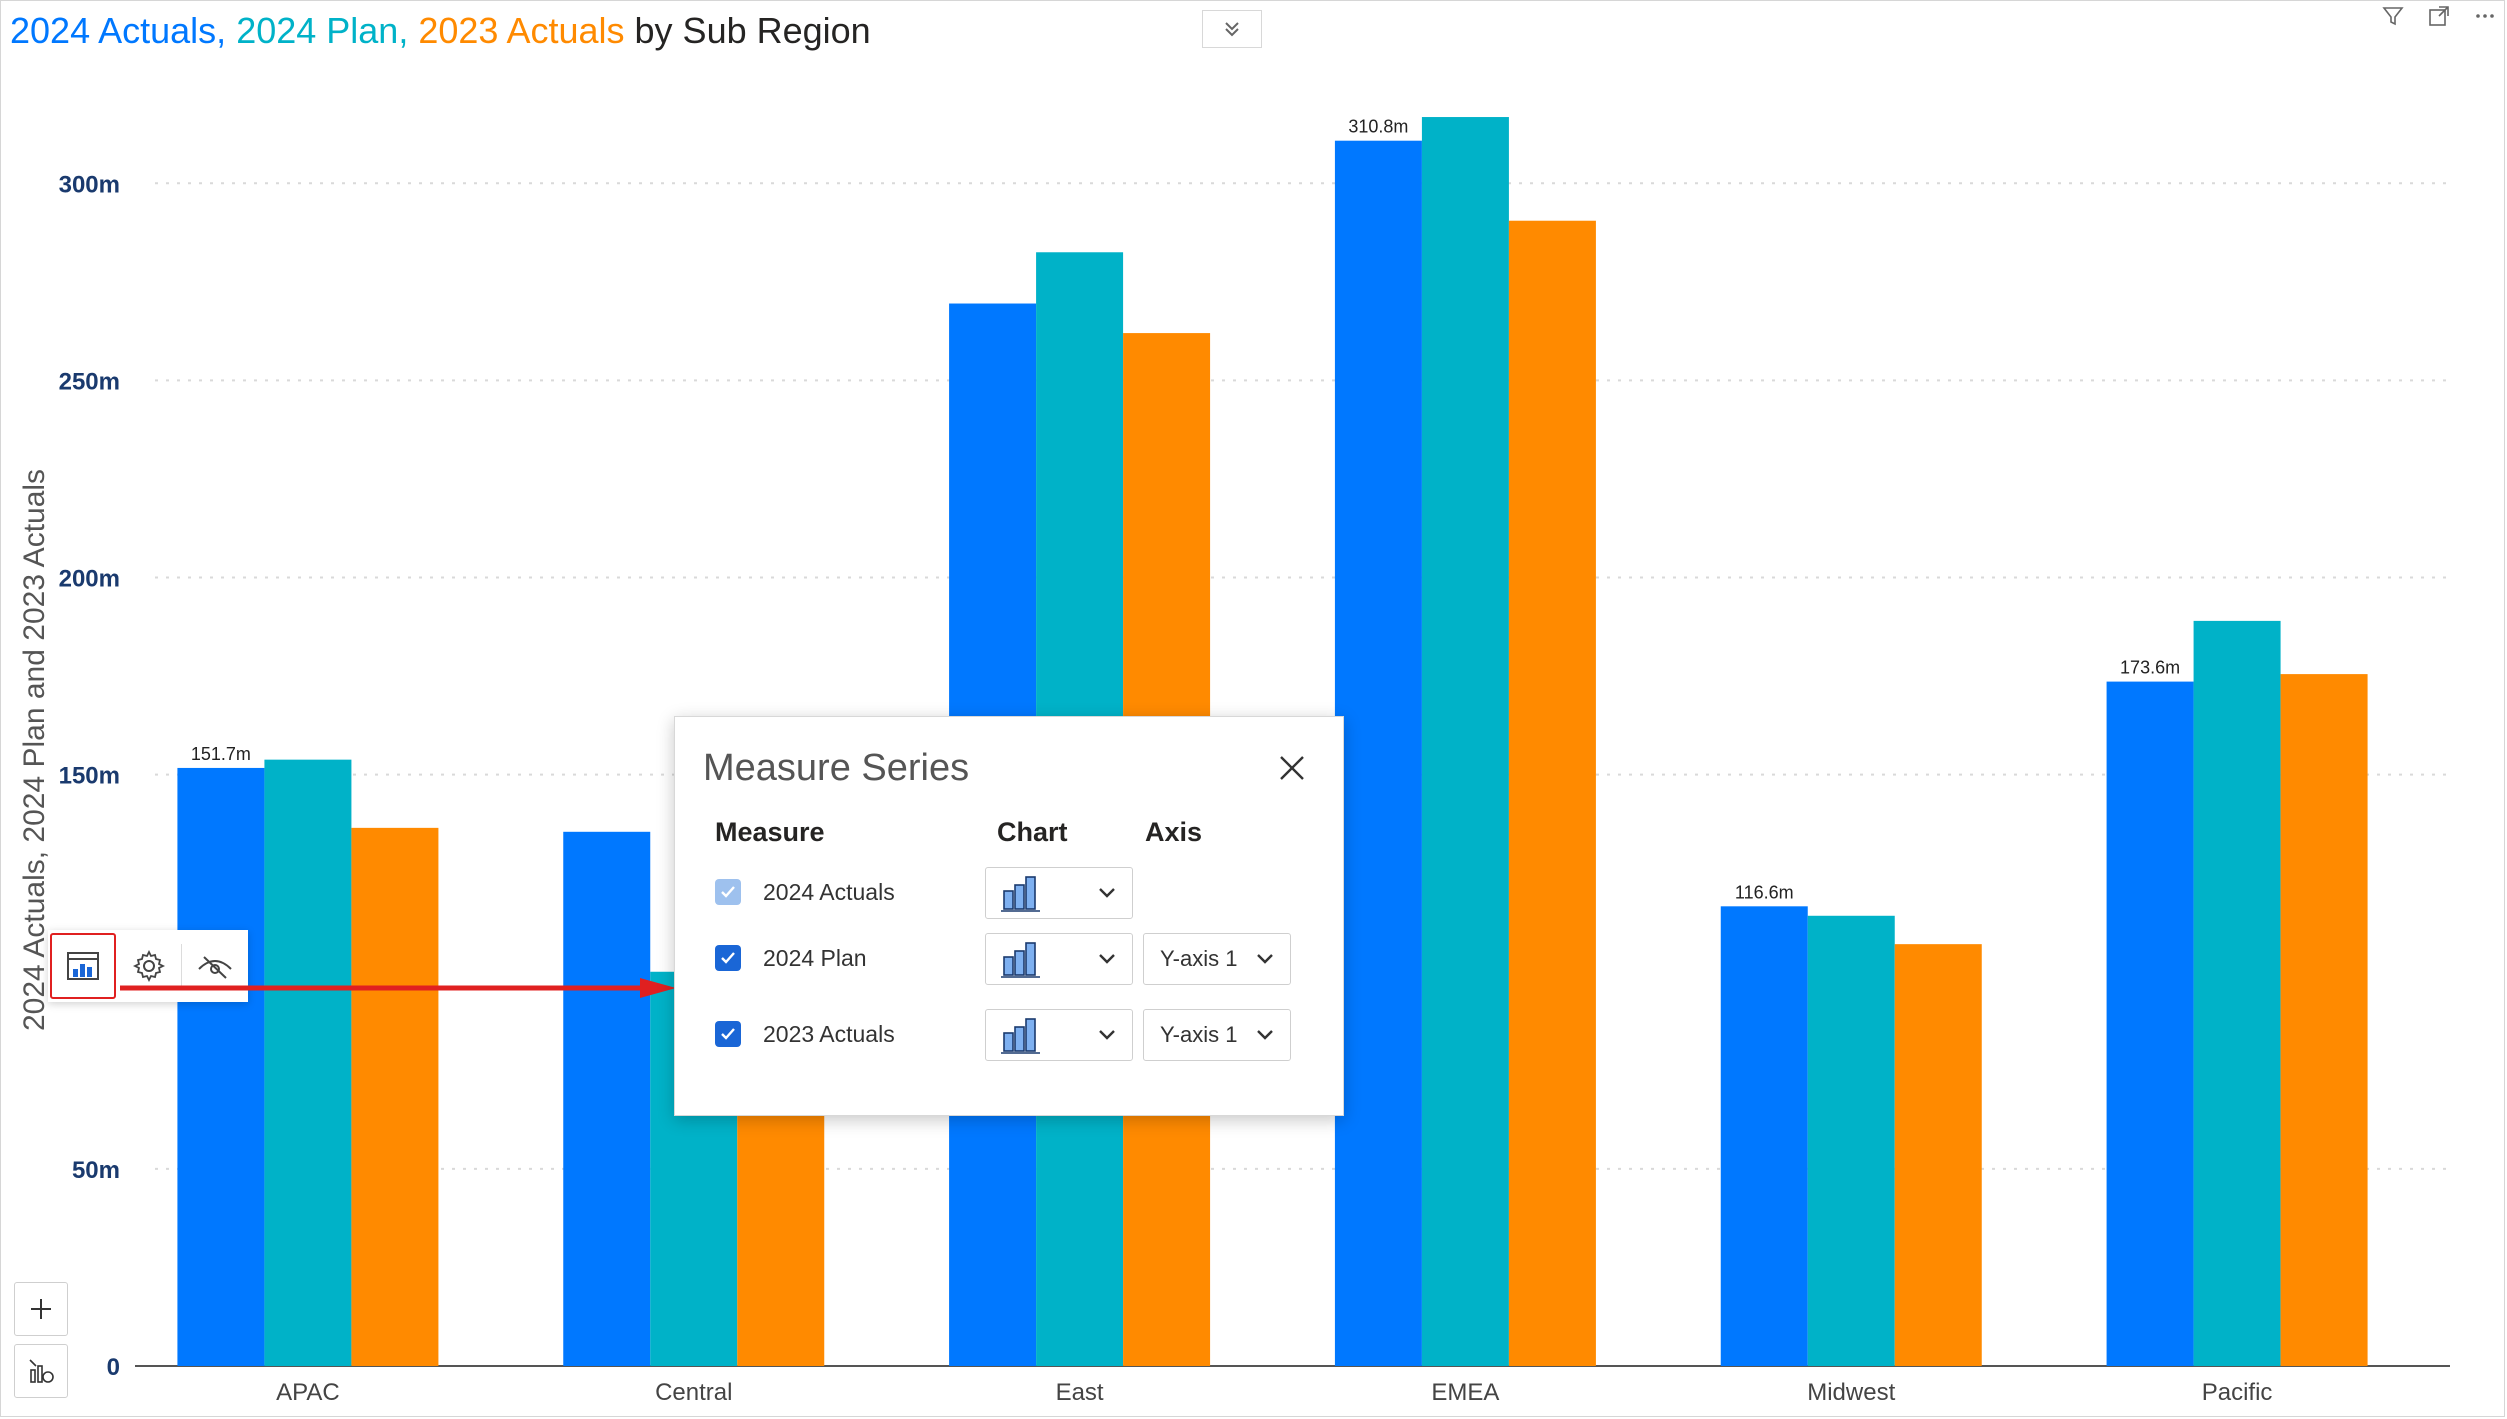 Image resolution: width=2507 pixels, height=1419 pixels. I want to click on measure-row-2024-plan: 2024 Plan Y-axis 1, so click(1009, 959).